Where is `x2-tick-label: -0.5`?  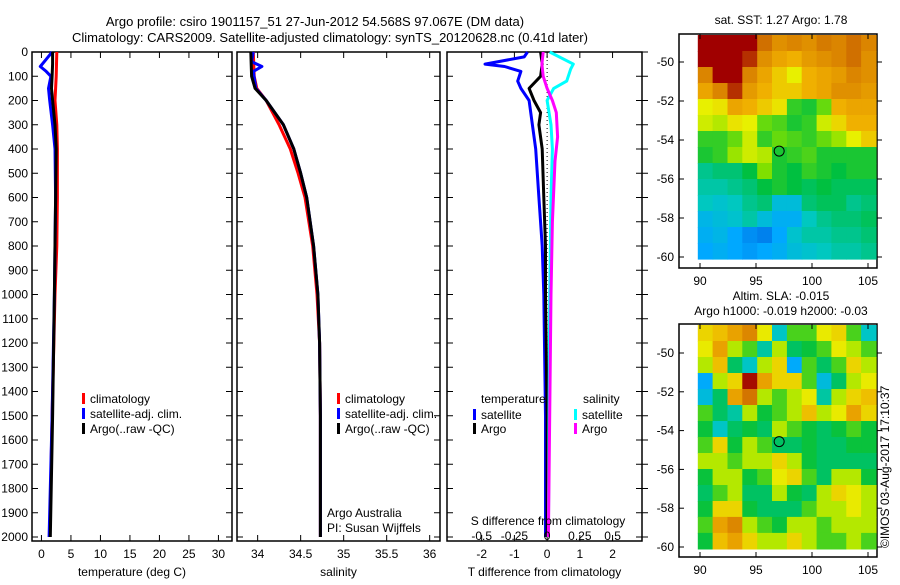 x2-tick-label: -0.5 is located at coordinates (481, 536).